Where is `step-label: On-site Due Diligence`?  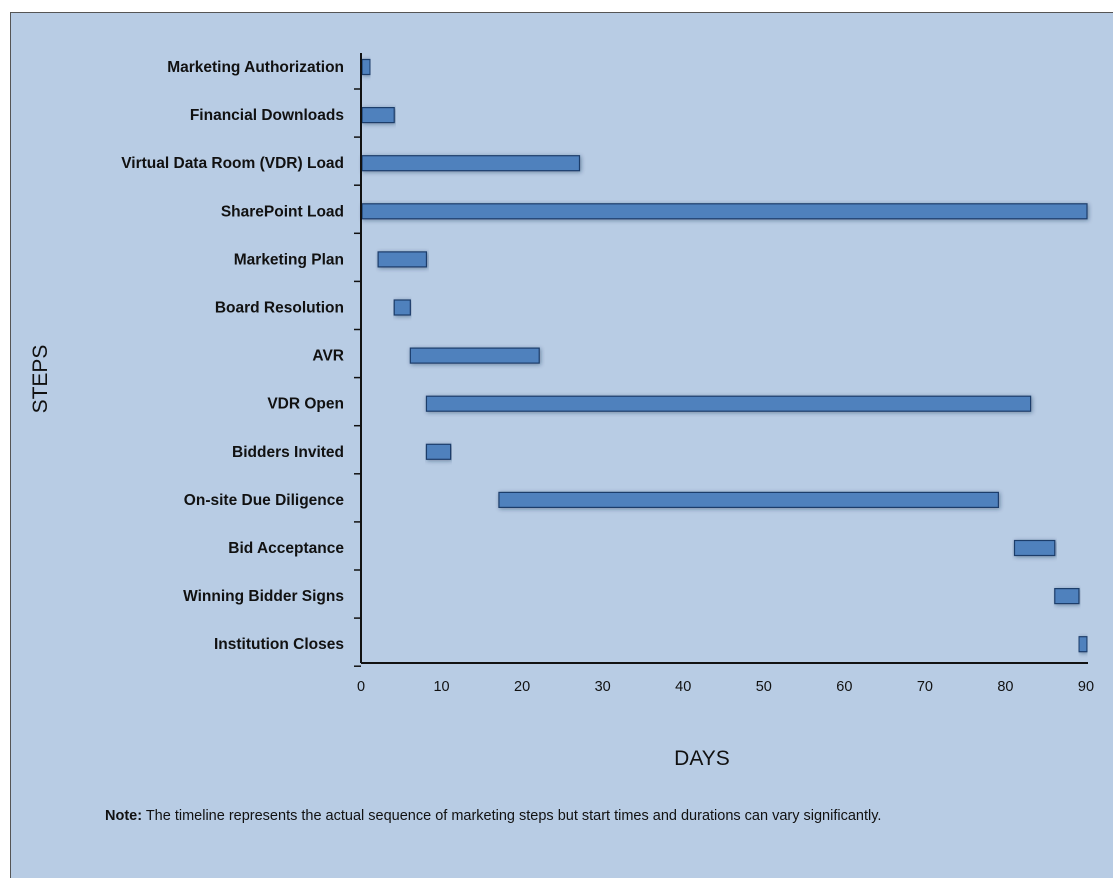 step-label: On-site Due Diligence is located at coordinates (264, 500).